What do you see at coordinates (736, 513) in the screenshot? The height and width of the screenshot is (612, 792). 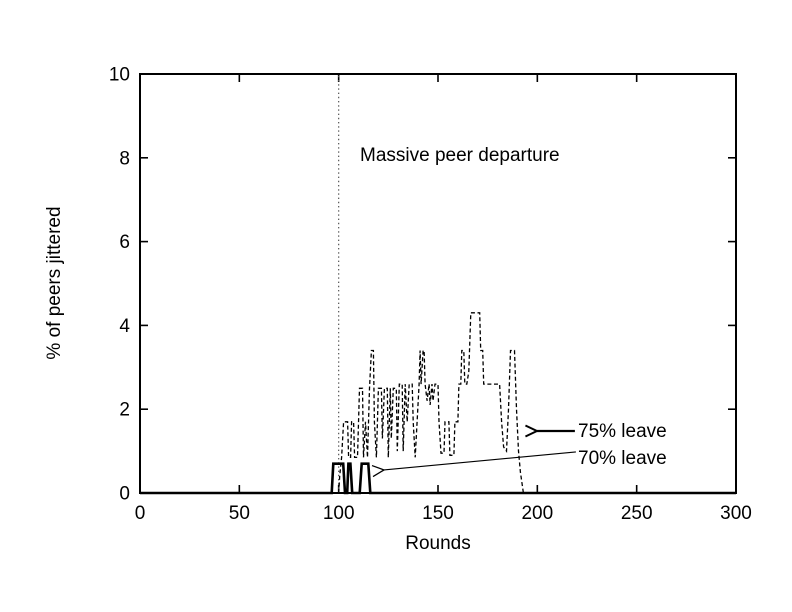 I see `x-tick-label: 300` at bounding box center [736, 513].